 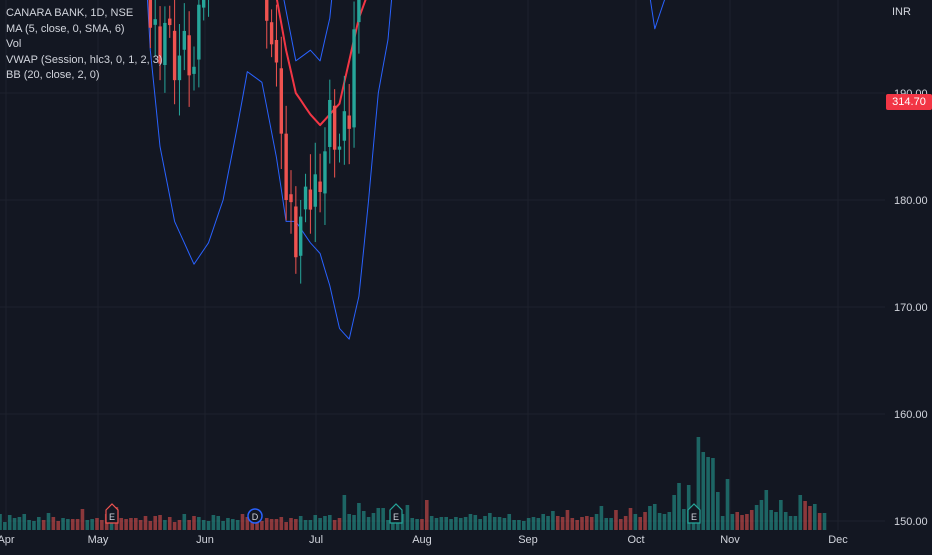 What do you see at coordinates (911, 415) in the screenshot?
I see `y-tick-label: 160.00` at bounding box center [911, 415].